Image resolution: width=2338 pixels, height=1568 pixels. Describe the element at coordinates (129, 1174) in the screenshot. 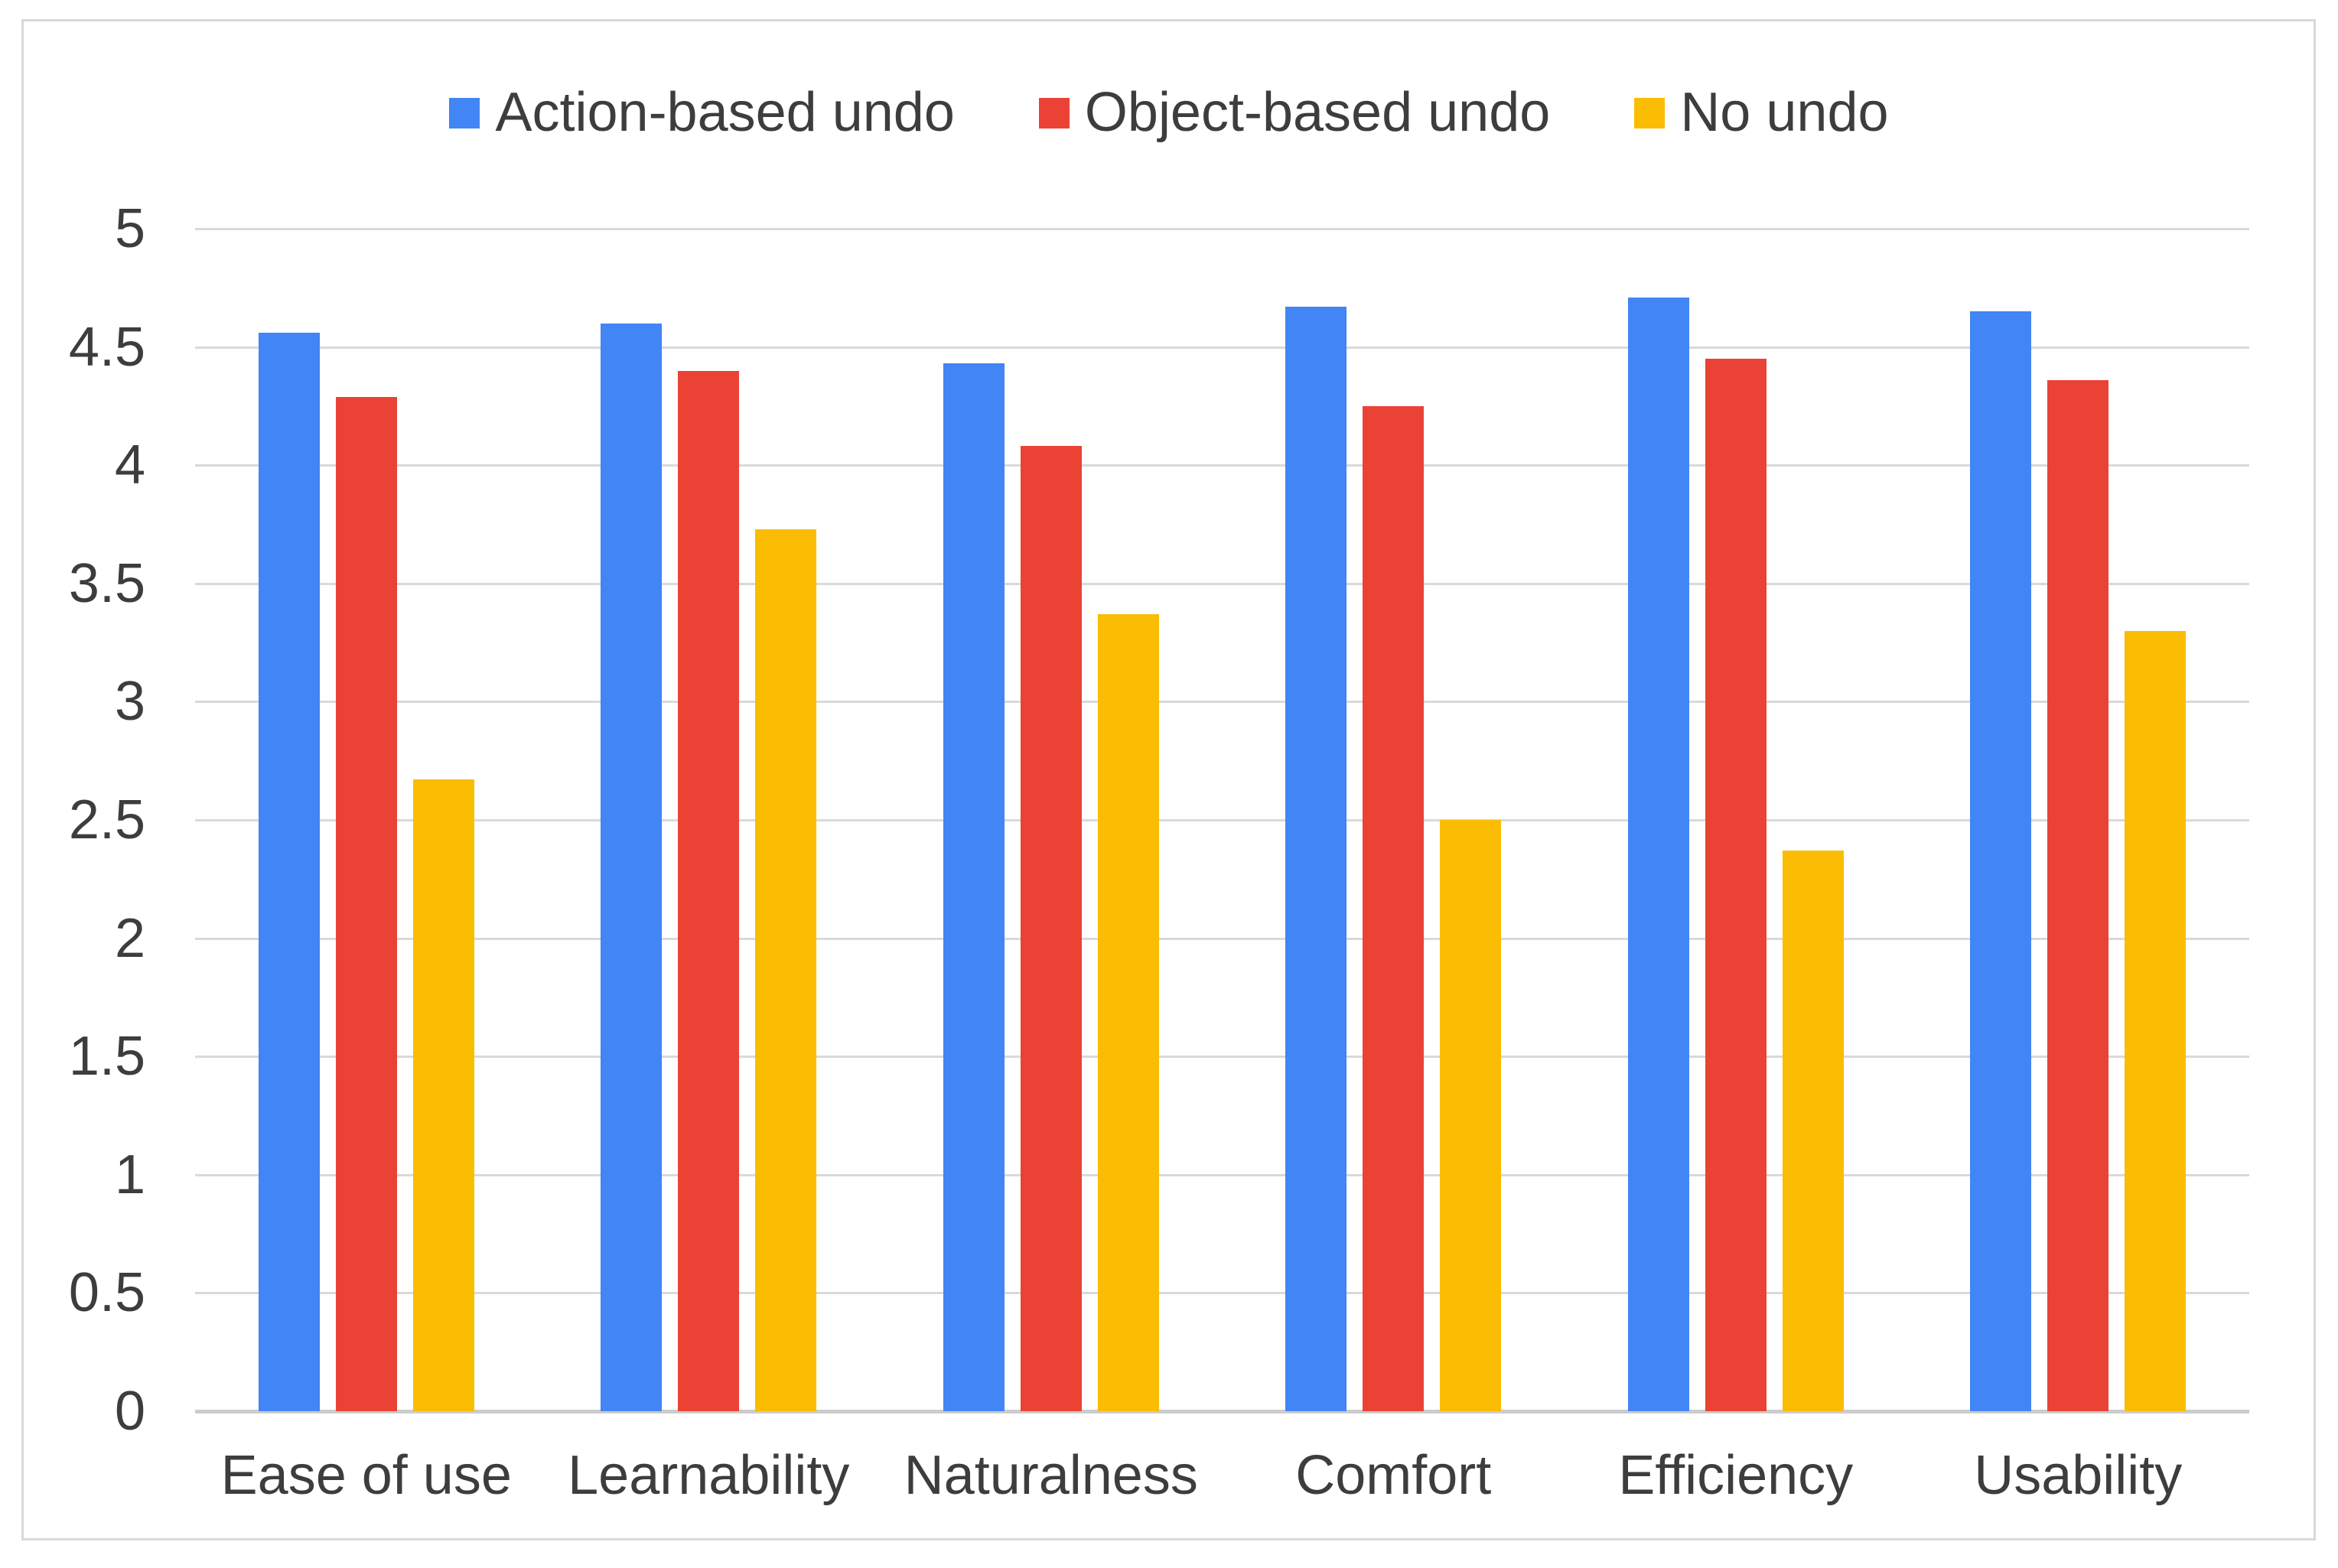

I see `y-axis-tick-label: 1` at that location.